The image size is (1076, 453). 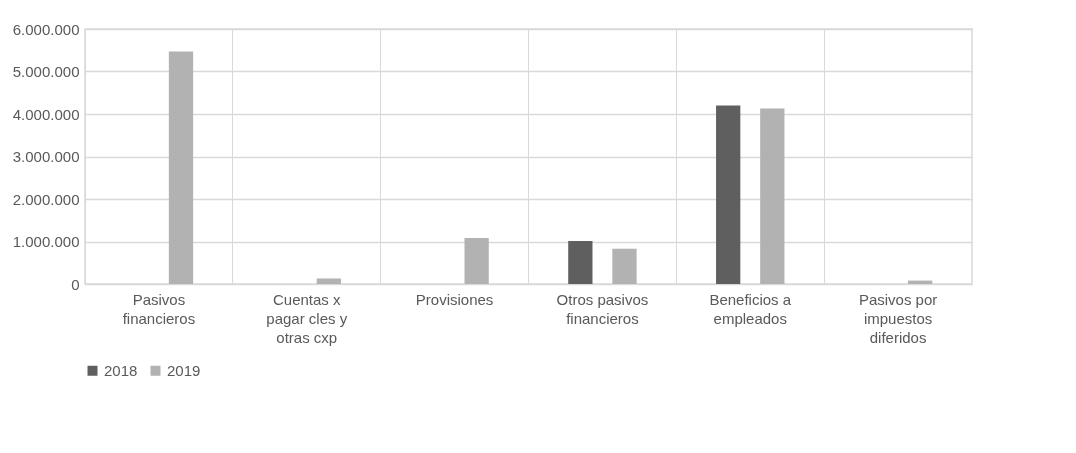 I want to click on y-tick-label: 4.000.000, so click(x=46, y=114).